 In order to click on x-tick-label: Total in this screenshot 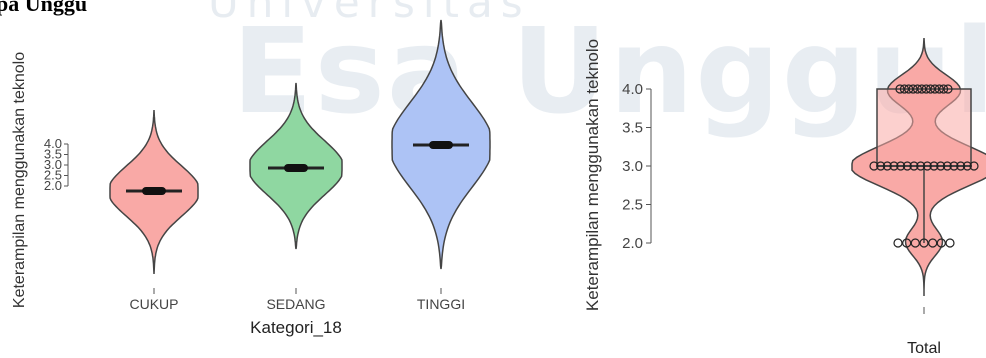, I will do `click(924, 348)`.